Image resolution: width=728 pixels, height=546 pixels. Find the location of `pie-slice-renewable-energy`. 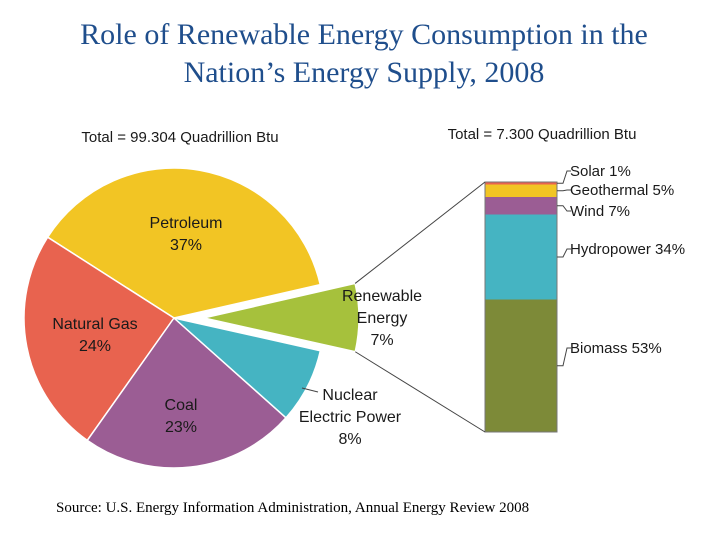

pie-slice-renewable-energy is located at coordinates (281, 317).